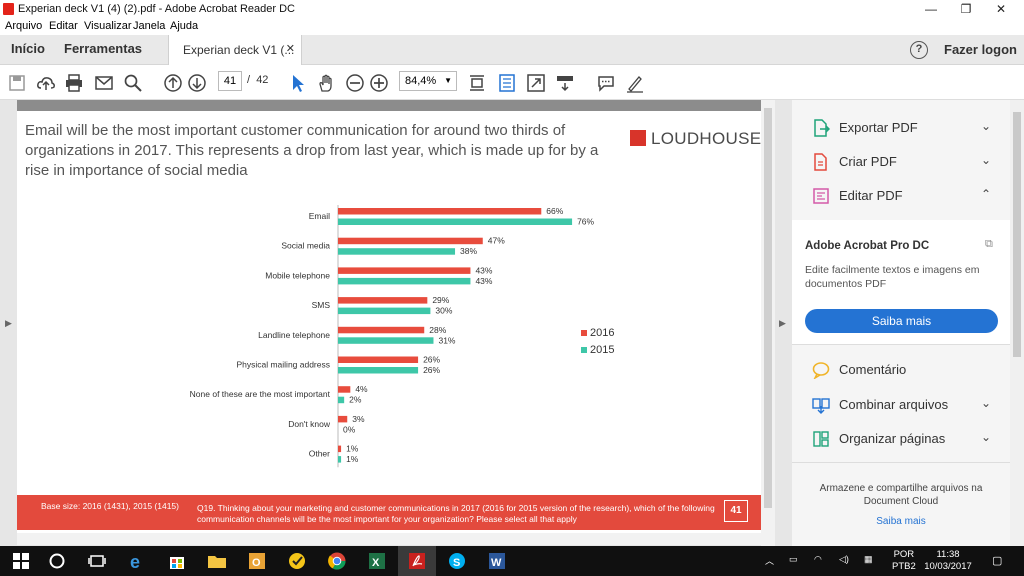 This screenshot has width=1024, height=576. What do you see at coordinates (417, 561) in the screenshot?
I see `acrobat-taskbar-icon` at bounding box center [417, 561].